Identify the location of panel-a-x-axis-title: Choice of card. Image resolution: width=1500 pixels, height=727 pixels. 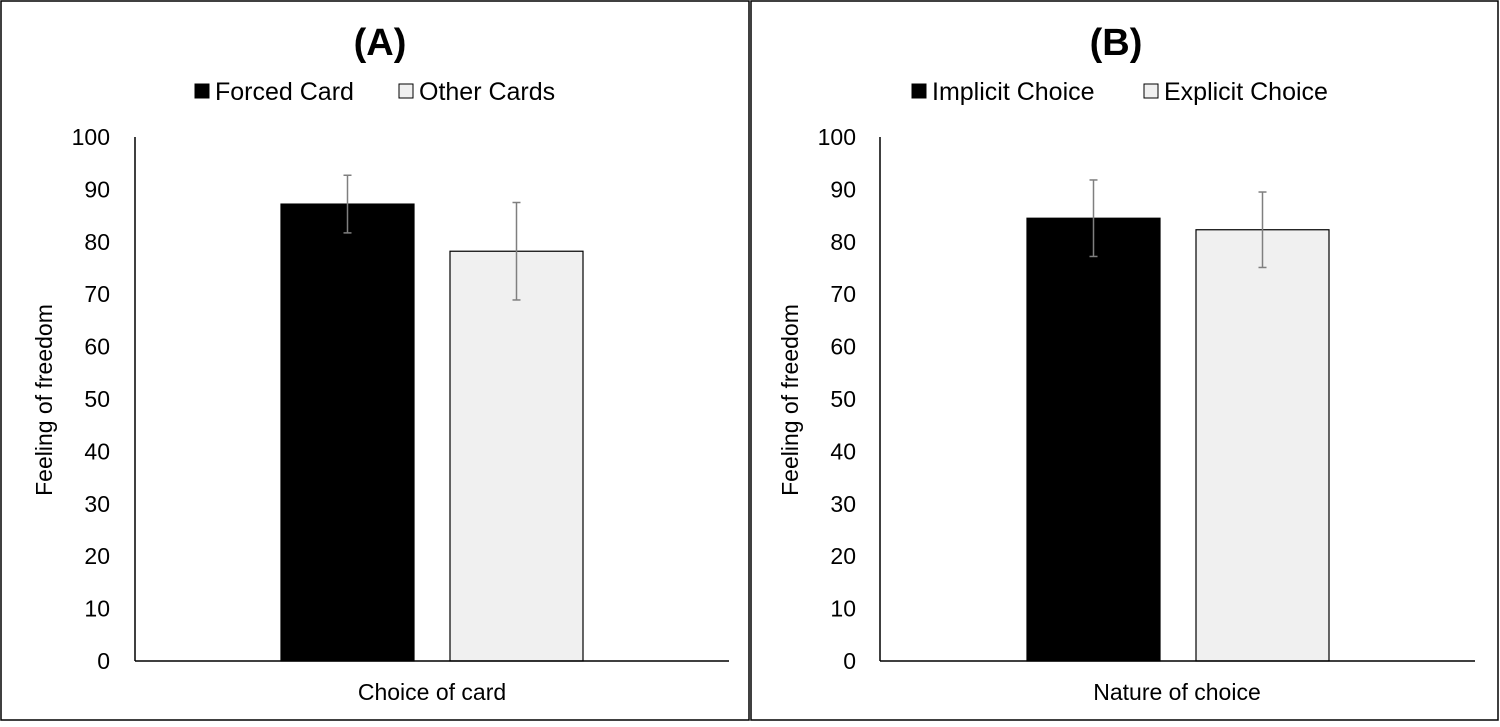
(432, 692).